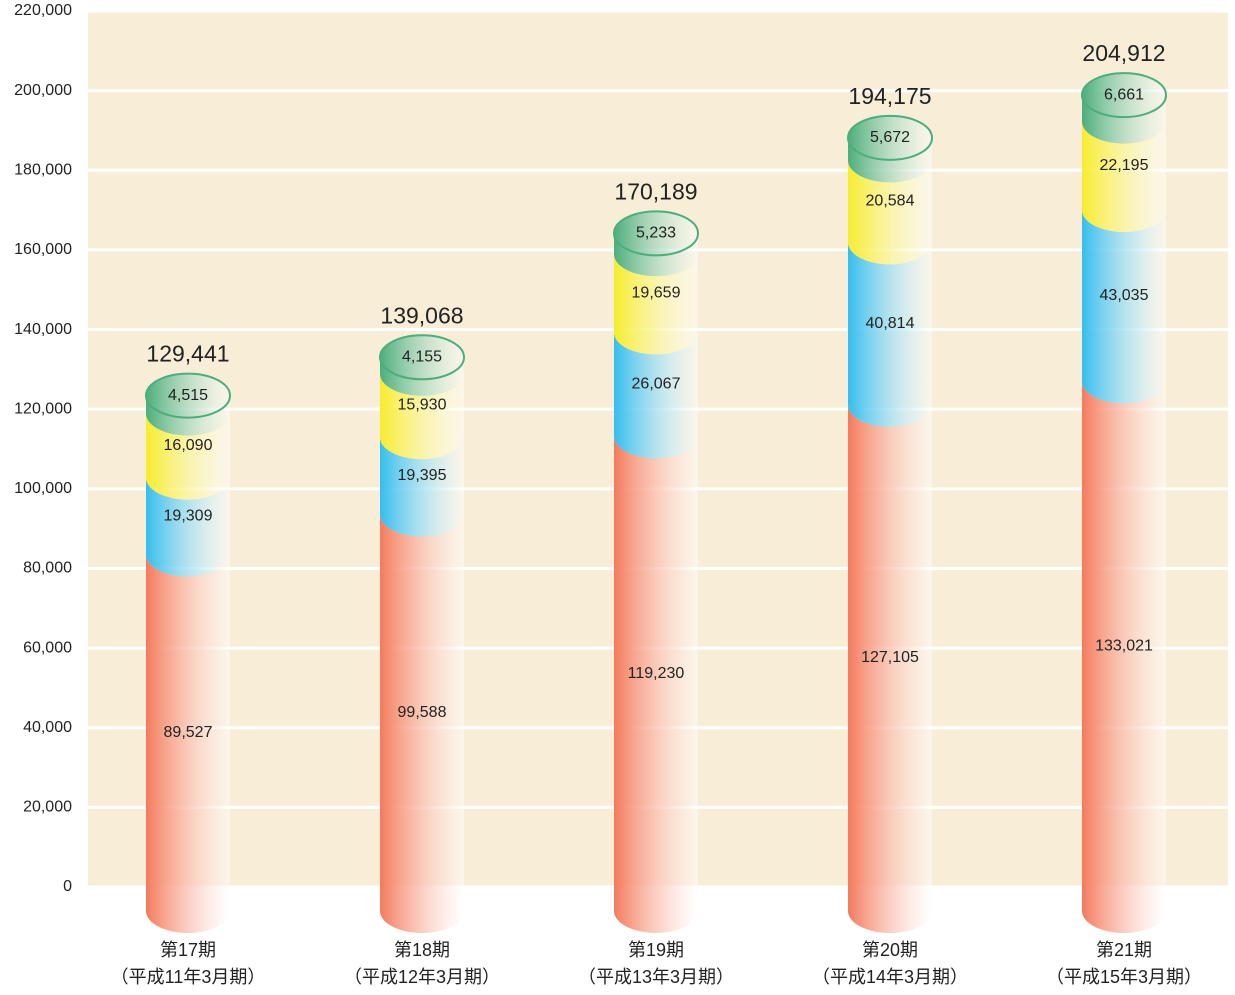 Image resolution: width=1235 pixels, height=995 pixels. I want to click on value-label: 22,195, so click(1124, 165).